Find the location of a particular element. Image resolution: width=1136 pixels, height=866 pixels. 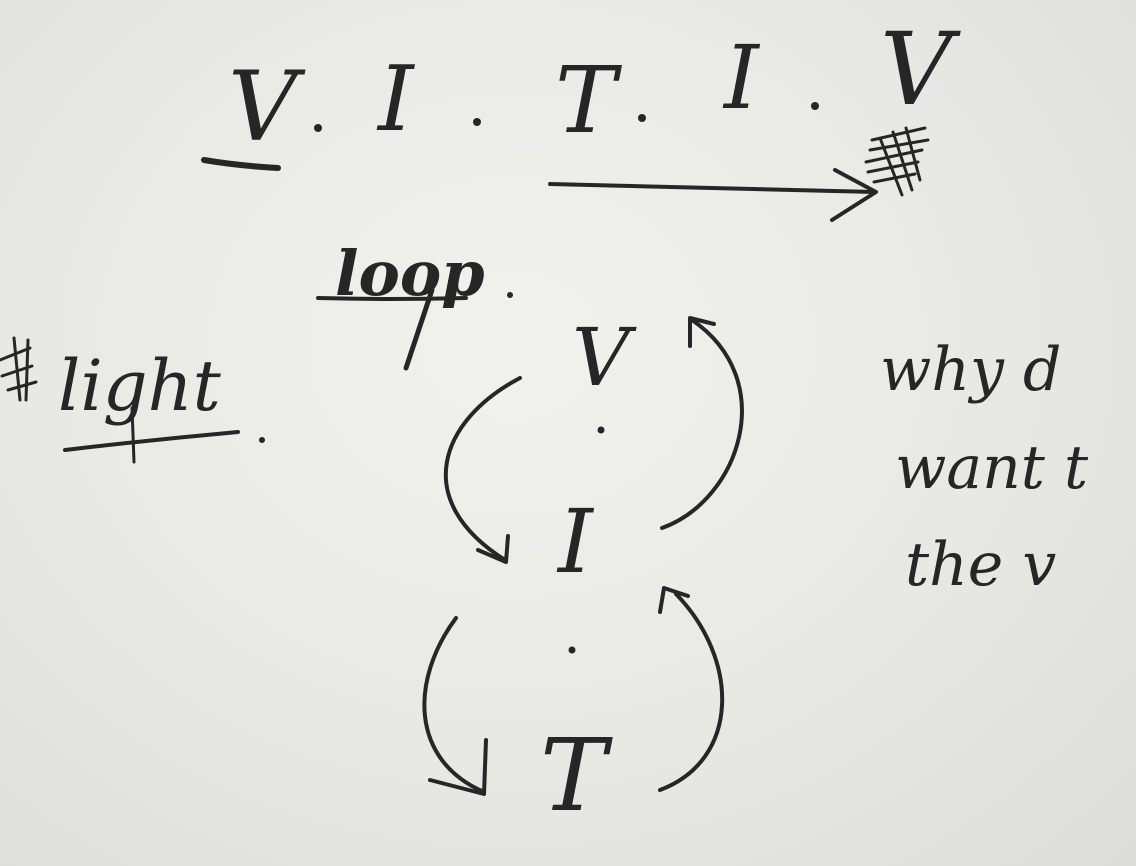

arrow-v-to-i is located at coordinates (482, 469).